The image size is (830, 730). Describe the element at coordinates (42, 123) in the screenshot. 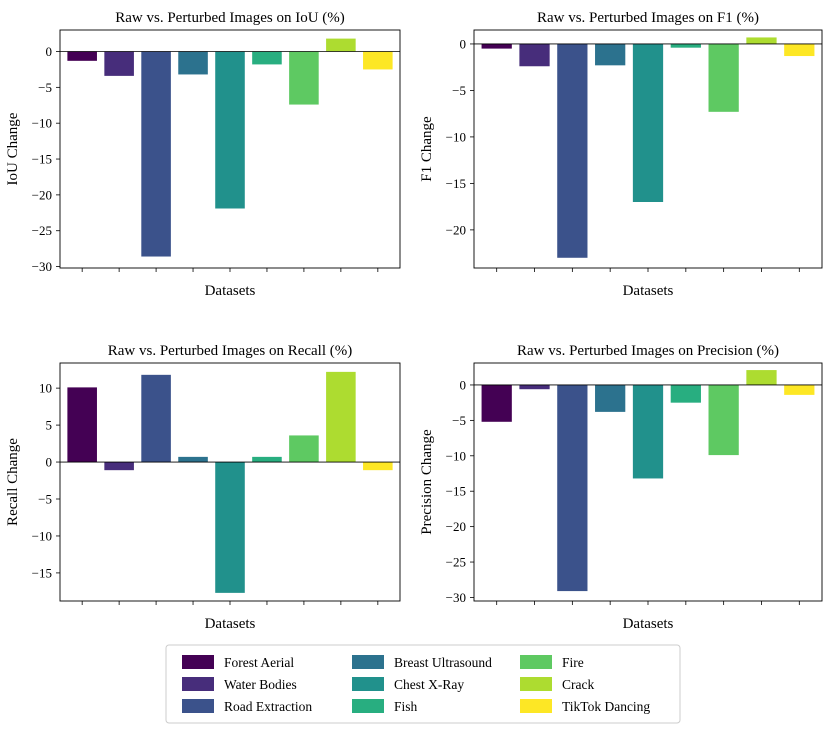

I see `ytick-label-iou-2: −10` at that location.